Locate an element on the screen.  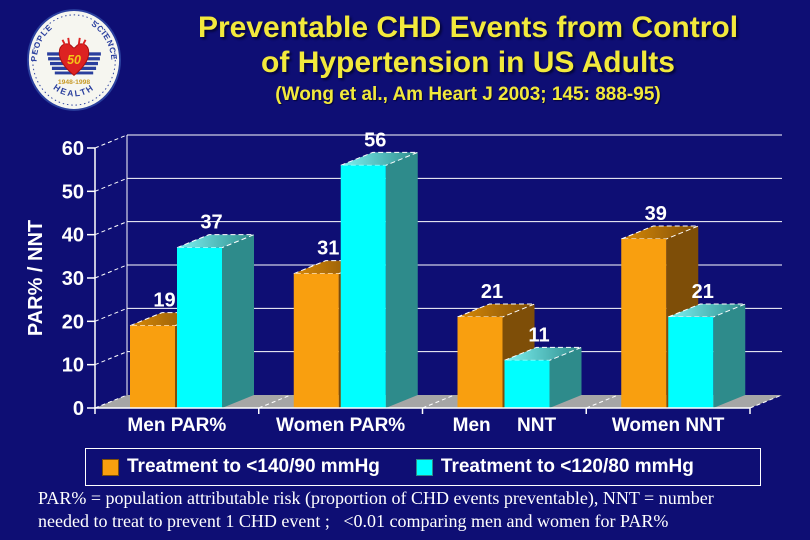
page-title-line-2: of Hypertension in US Adults is located at coordinates (468, 62).